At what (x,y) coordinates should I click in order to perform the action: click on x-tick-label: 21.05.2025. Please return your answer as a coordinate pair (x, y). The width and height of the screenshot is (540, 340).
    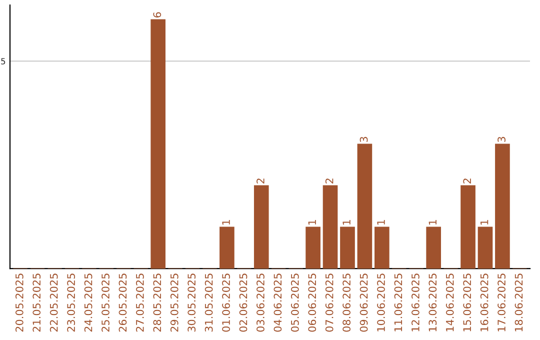
    Looking at the image, I should click on (36, 303).